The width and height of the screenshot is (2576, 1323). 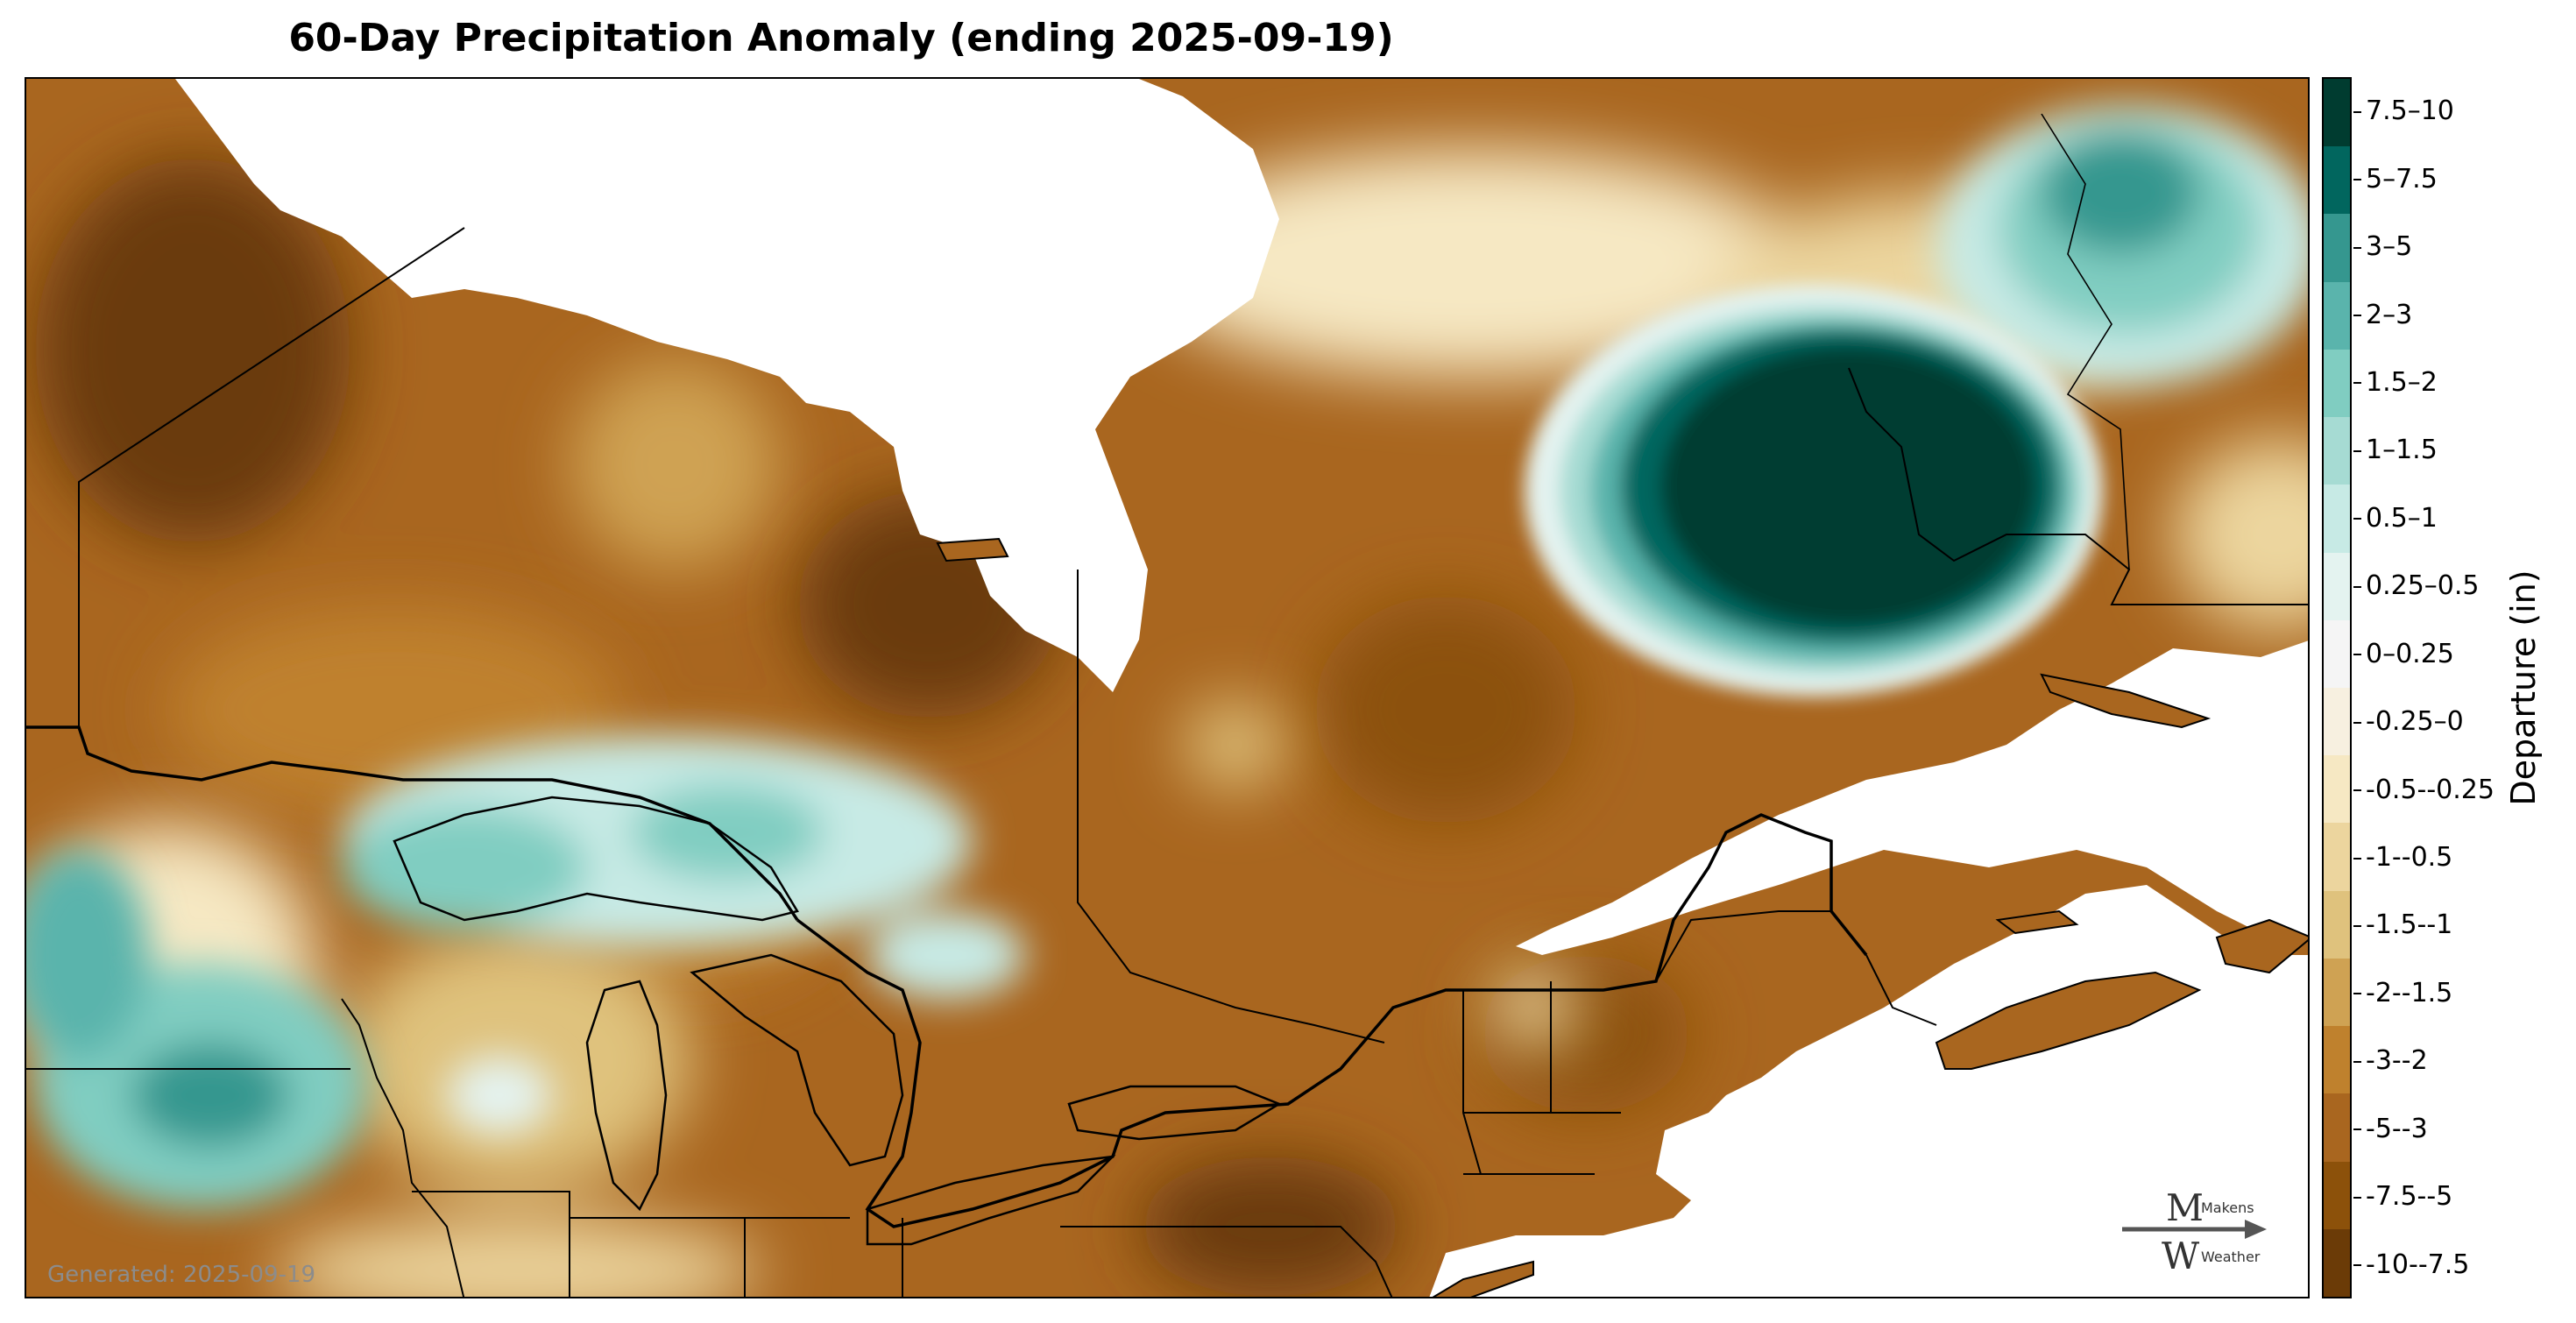 I want to click on me-nb-line, so click(x=1743, y=946).